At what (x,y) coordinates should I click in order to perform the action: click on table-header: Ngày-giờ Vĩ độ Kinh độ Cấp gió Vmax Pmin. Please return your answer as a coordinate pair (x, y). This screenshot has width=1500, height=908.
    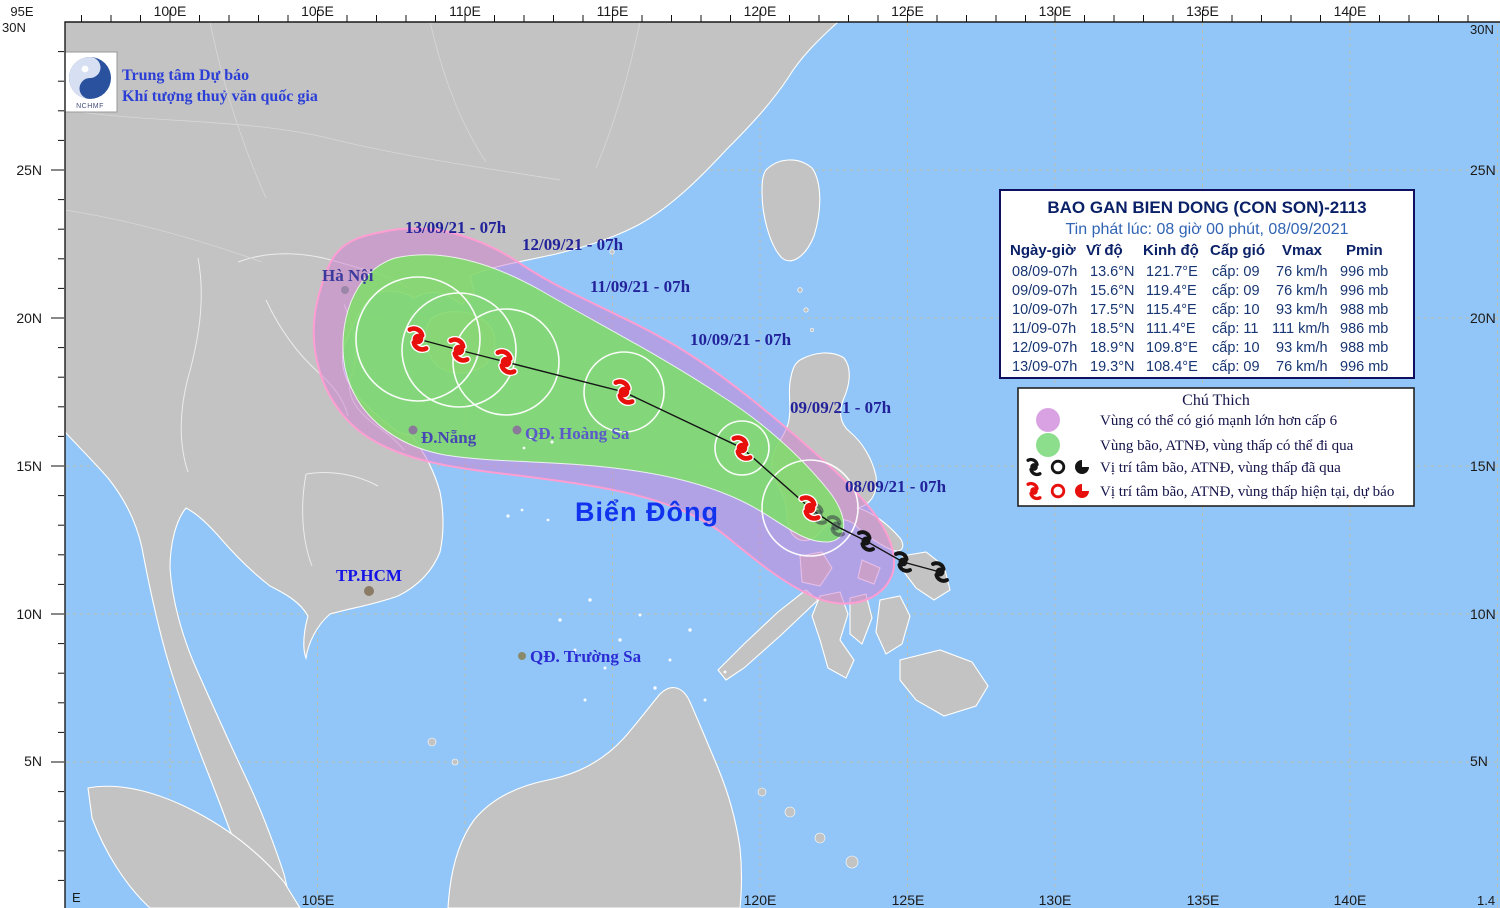
    Looking at the image, I should click on (1196, 250).